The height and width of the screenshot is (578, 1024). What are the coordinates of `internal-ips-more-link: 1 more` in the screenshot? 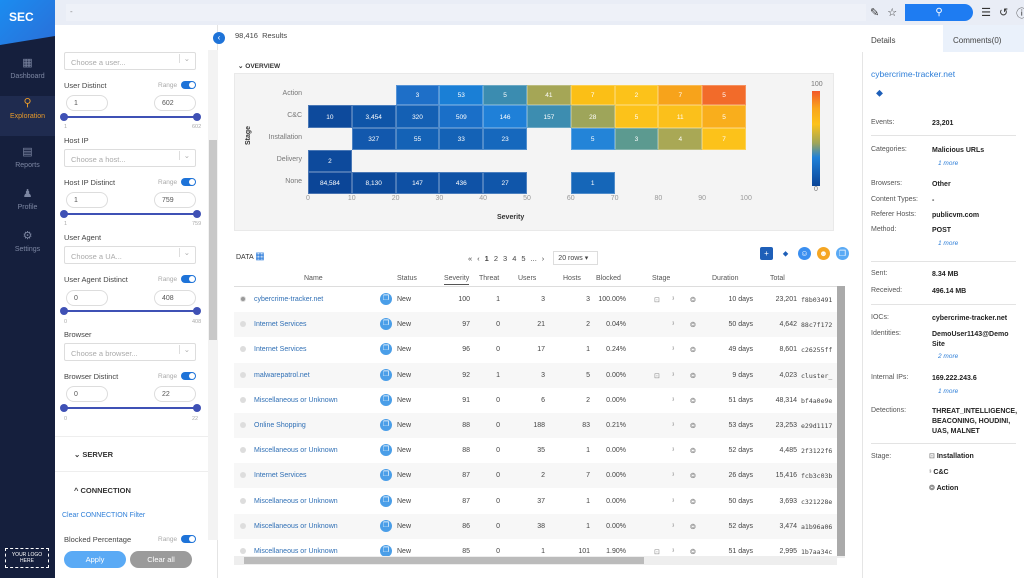 It's located at (948, 391).